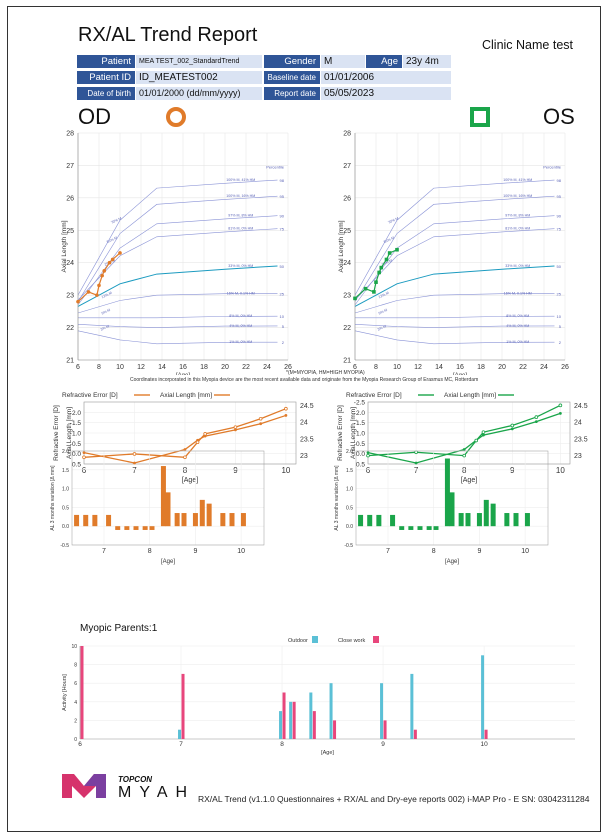 This screenshot has height=834, width=604. Describe the element at coordinates (76, 454) in the screenshot. I see `y-tick-label: 0.0` at that location.